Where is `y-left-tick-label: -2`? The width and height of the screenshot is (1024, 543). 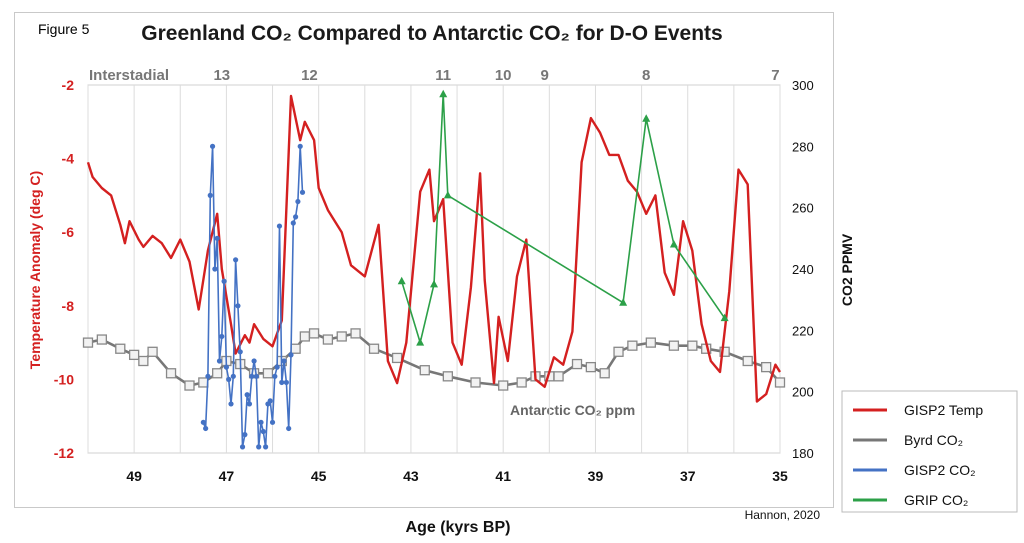
y-left-tick-label: -2 is located at coordinates (68, 85).